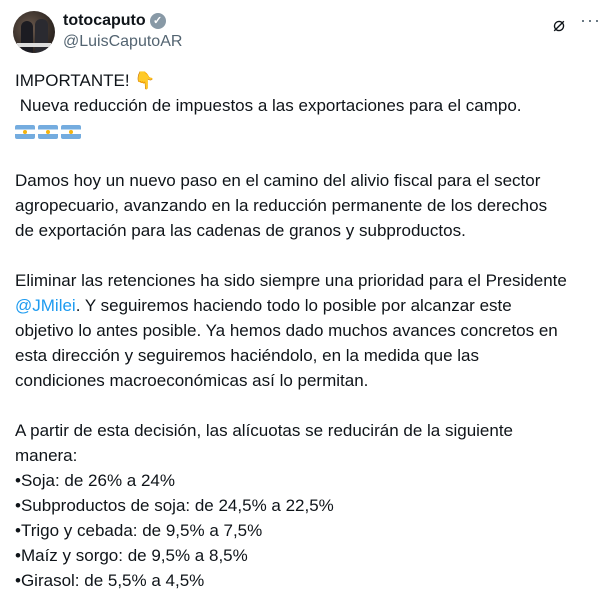 The image size is (610, 605). What do you see at coordinates (34, 32) in the screenshot?
I see `avatar` at bounding box center [34, 32].